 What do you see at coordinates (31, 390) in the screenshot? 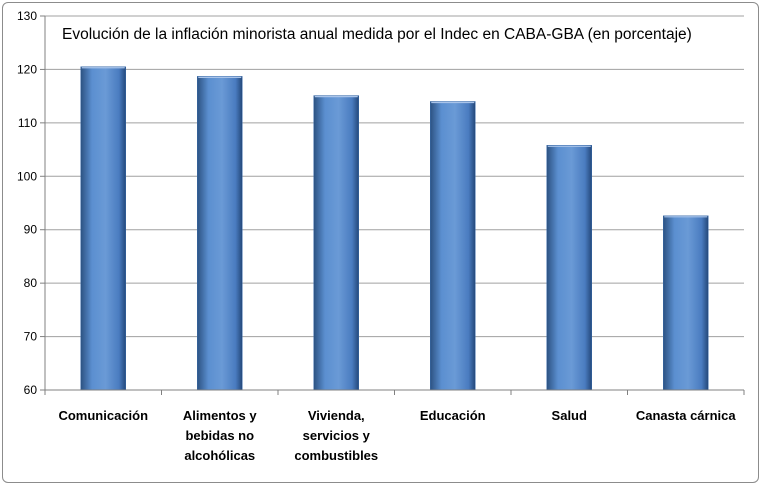
I see `y-tick-label: 60` at bounding box center [31, 390].